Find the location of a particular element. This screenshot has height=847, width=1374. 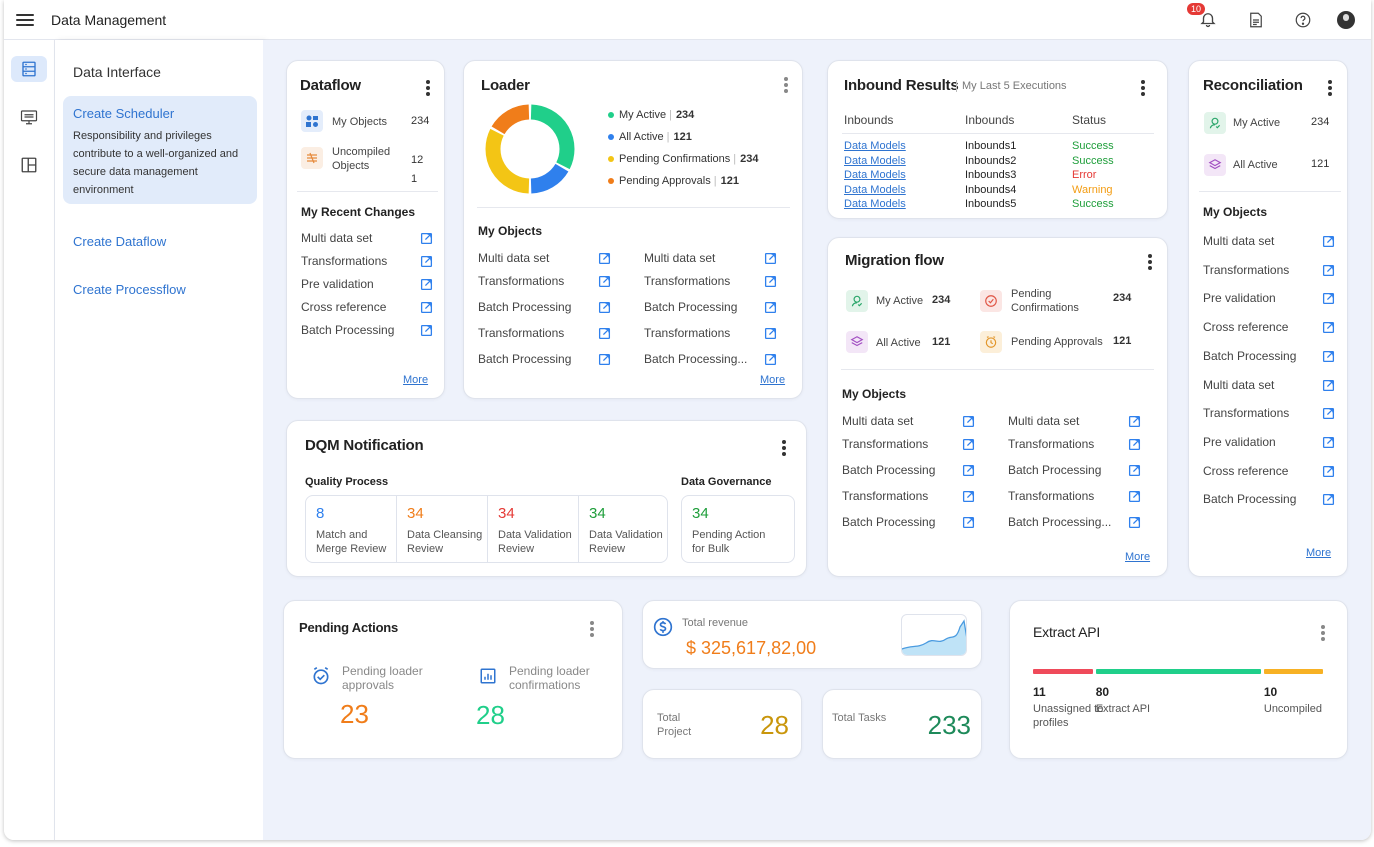

pending-menu-icon is located at coordinates (592, 629).